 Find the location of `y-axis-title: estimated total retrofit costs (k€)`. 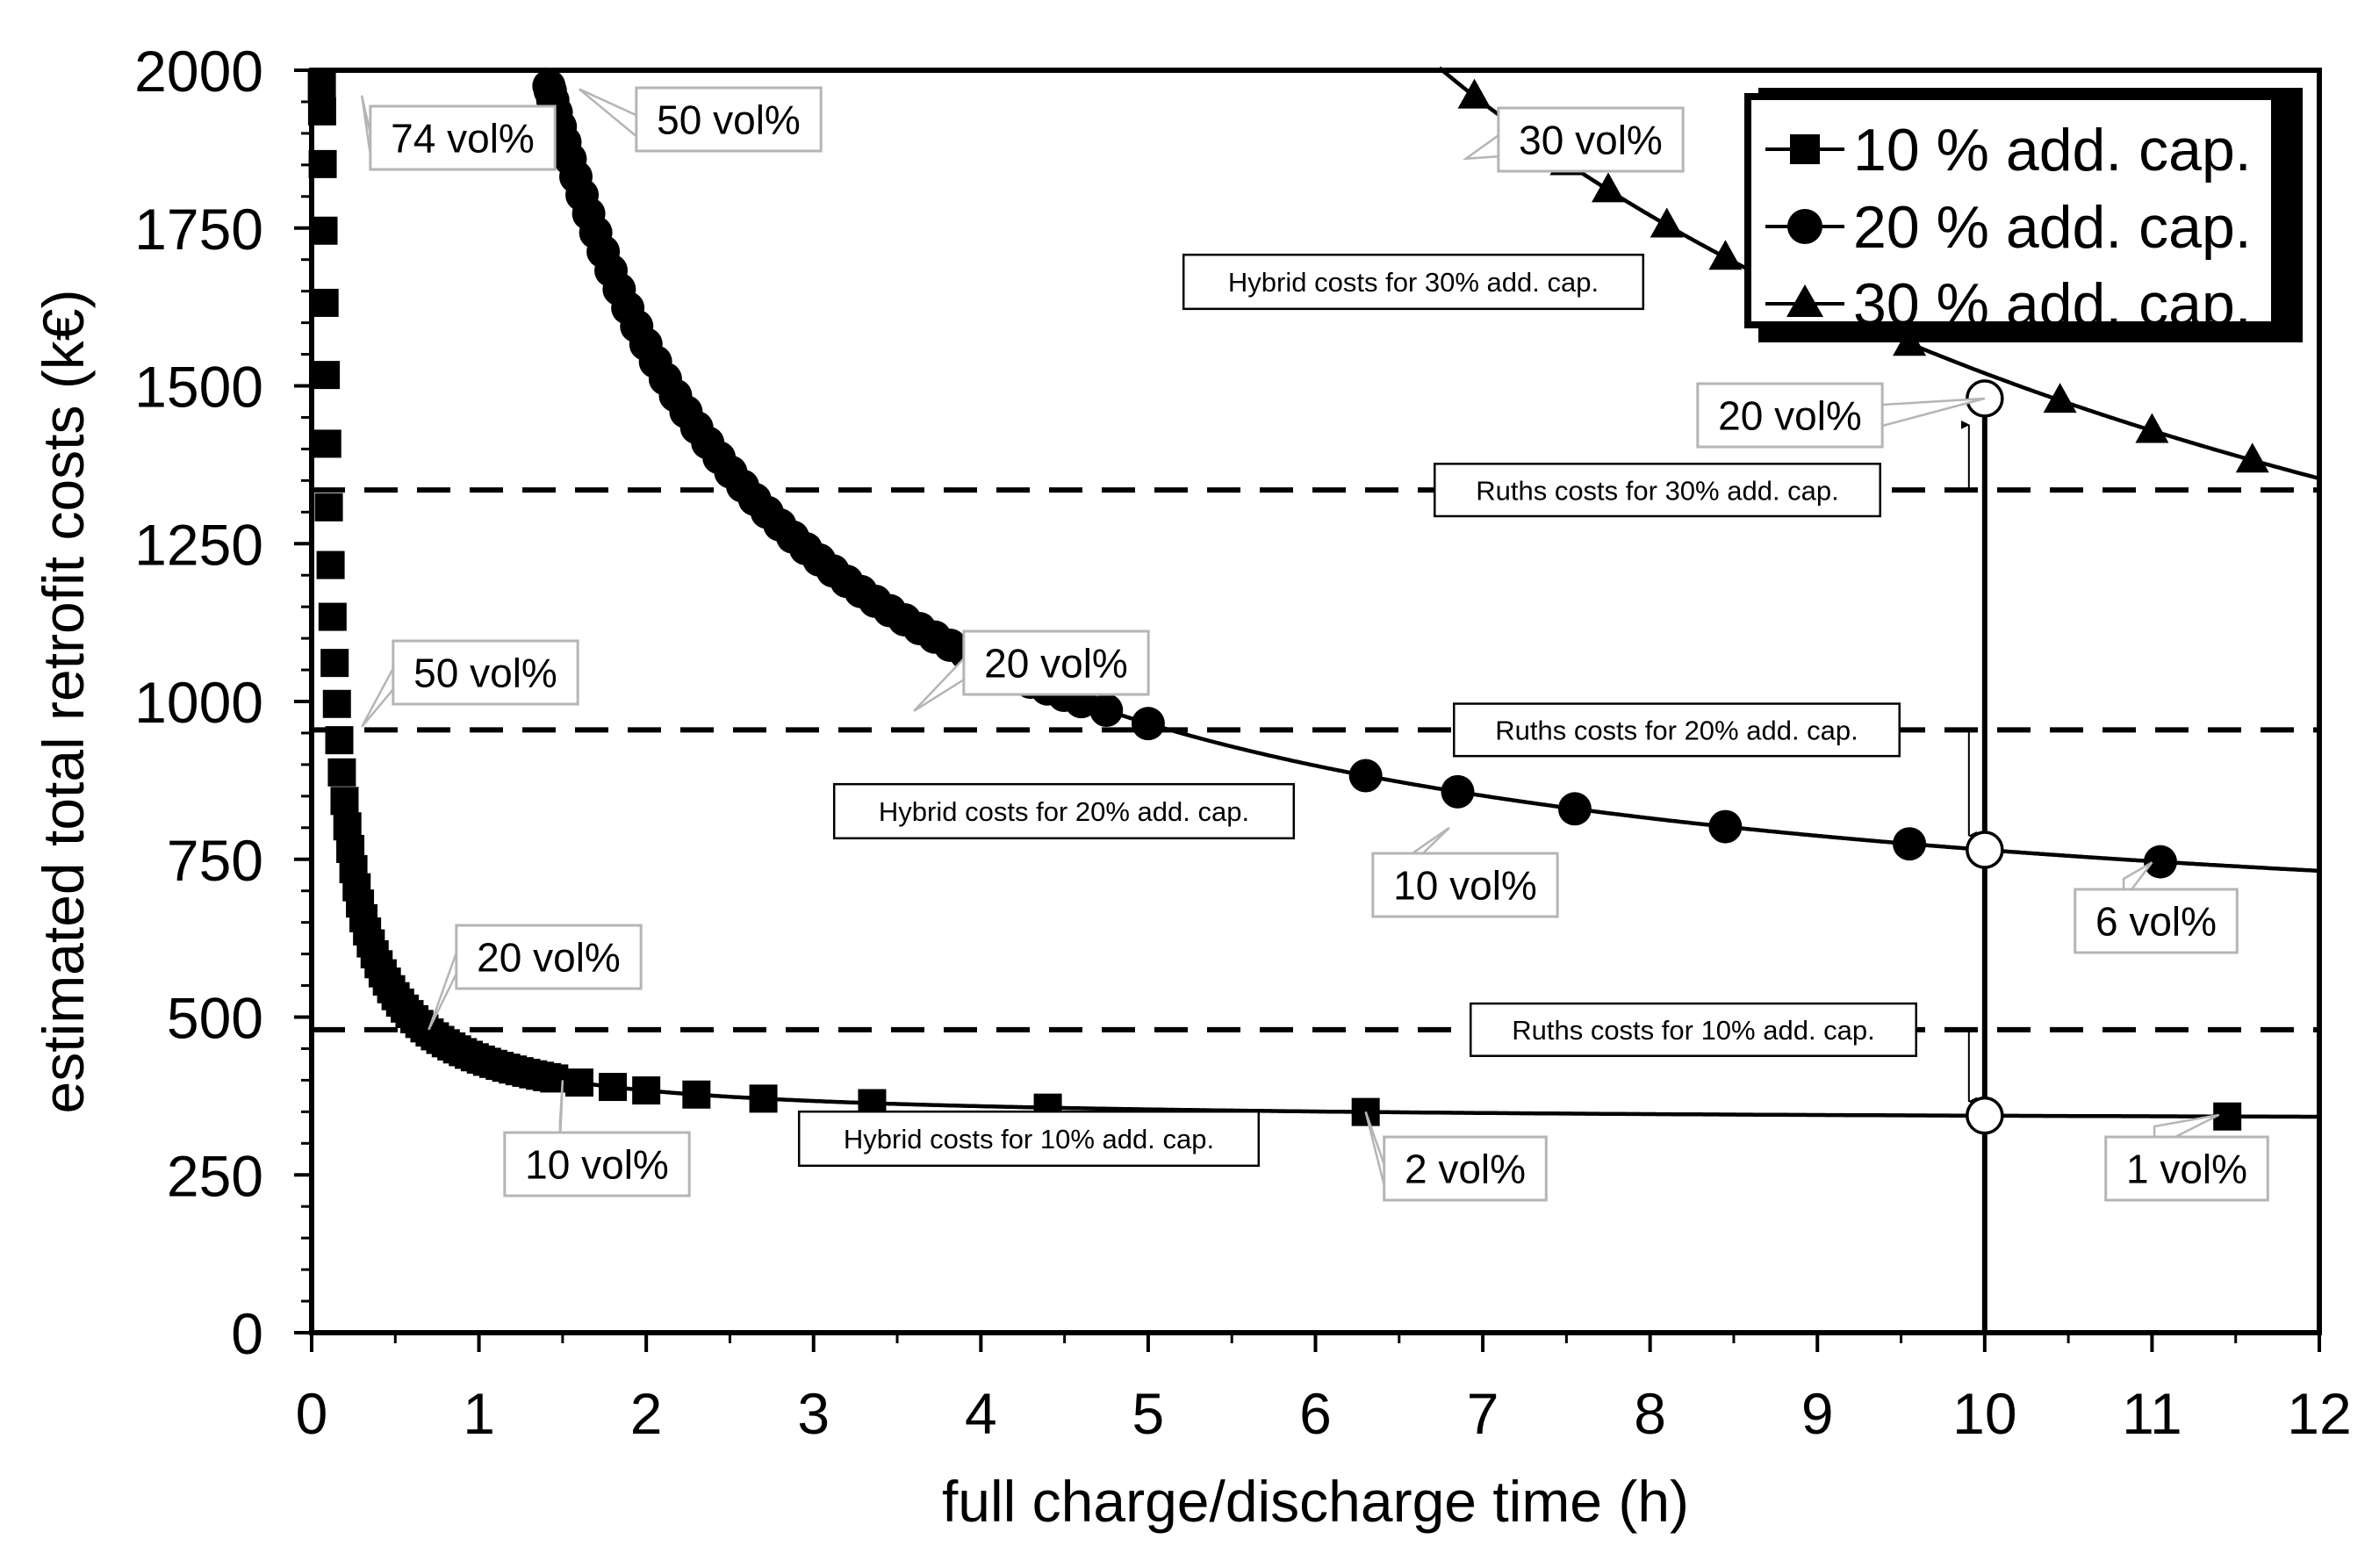

y-axis-title: estimated total retrofit costs (k€) is located at coordinates (63, 702).